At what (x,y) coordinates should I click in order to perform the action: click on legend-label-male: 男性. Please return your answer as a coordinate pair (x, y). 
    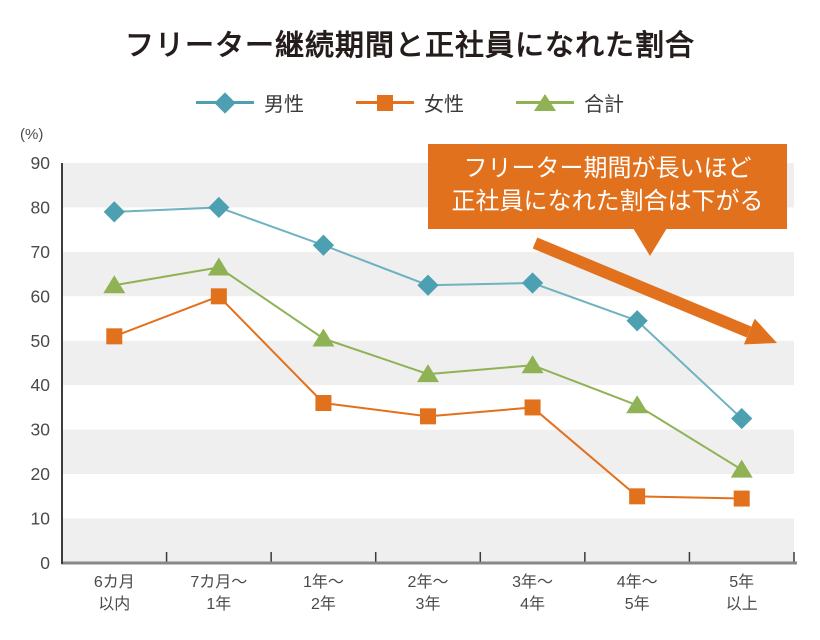
    Looking at the image, I should click on (284, 105).